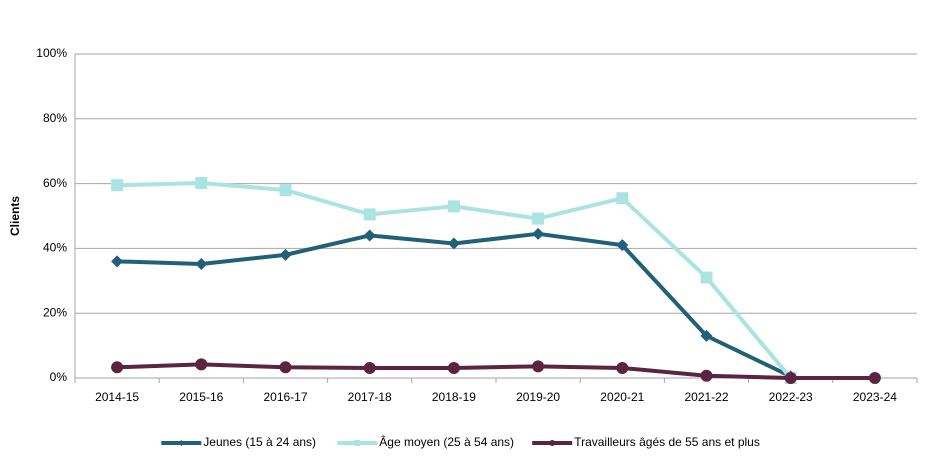  I want to click on y-tick-label: 40%, so click(55, 248).